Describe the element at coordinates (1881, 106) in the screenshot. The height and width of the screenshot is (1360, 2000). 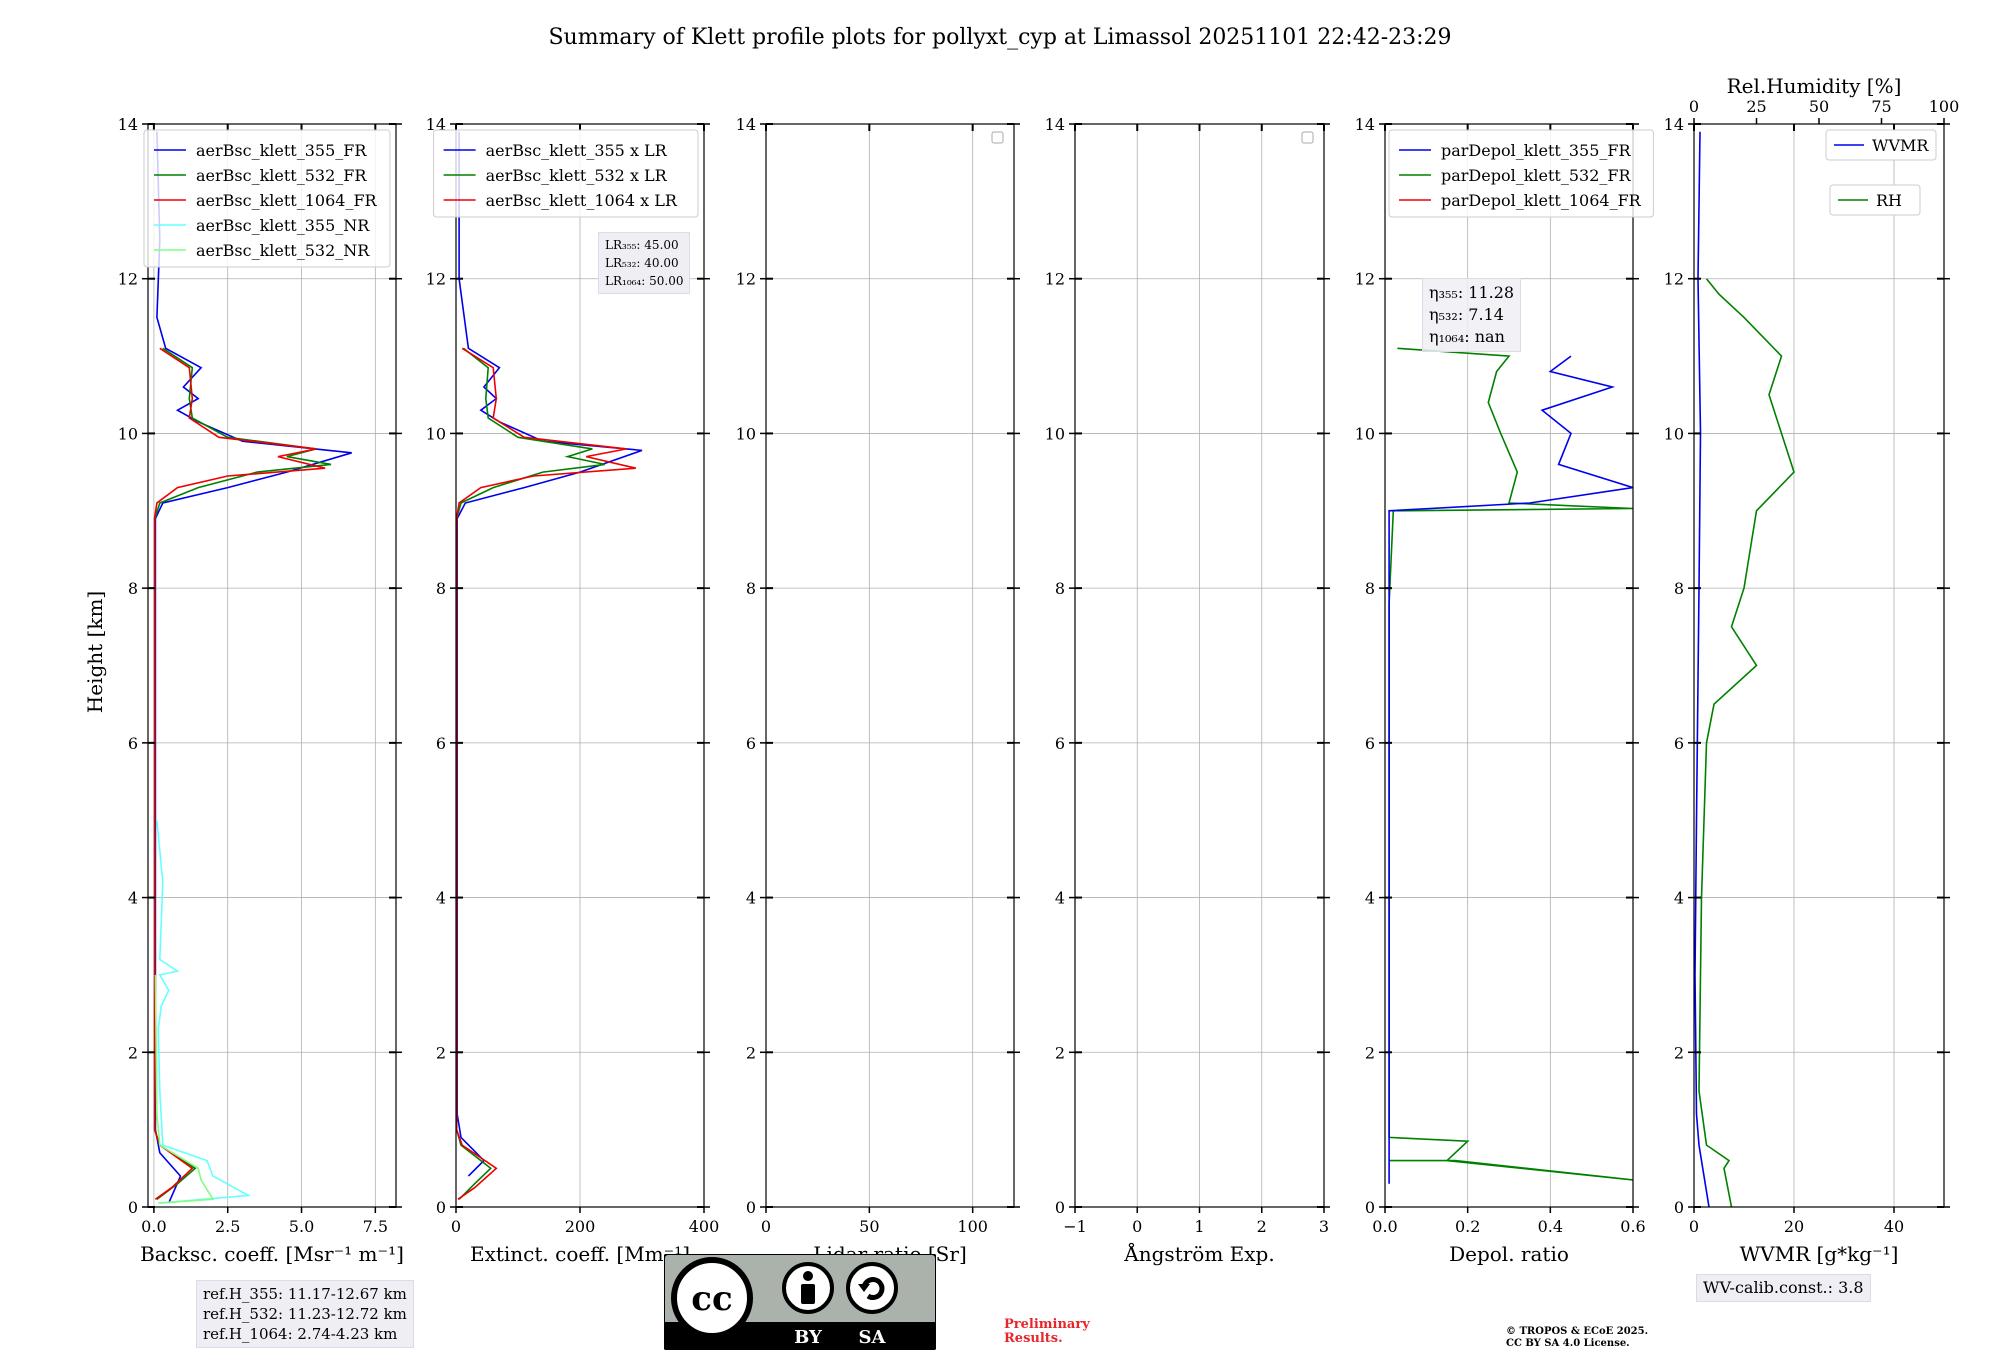
I see `x2-tick-label: 75` at that location.